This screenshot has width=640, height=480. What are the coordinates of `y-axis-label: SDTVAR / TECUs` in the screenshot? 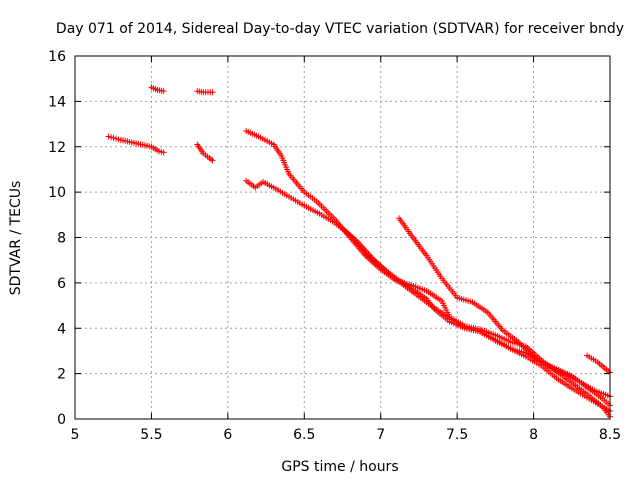 It's located at (16, 238).